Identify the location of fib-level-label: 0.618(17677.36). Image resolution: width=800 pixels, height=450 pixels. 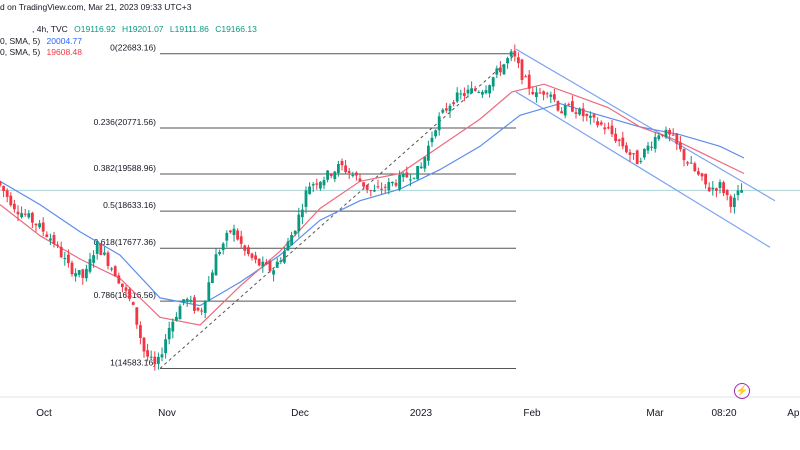
(125, 242).